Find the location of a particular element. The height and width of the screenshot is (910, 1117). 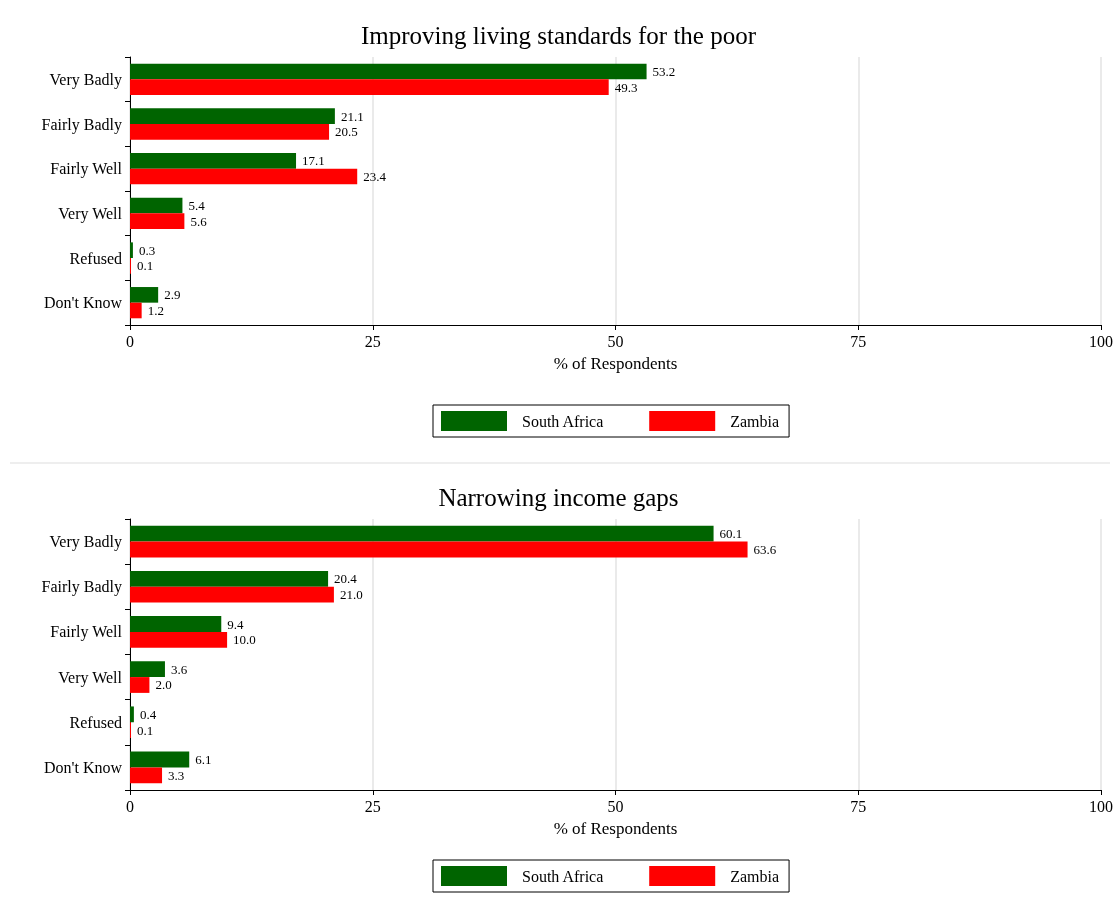

data-label: 0.3 is located at coordinates (147, 250).